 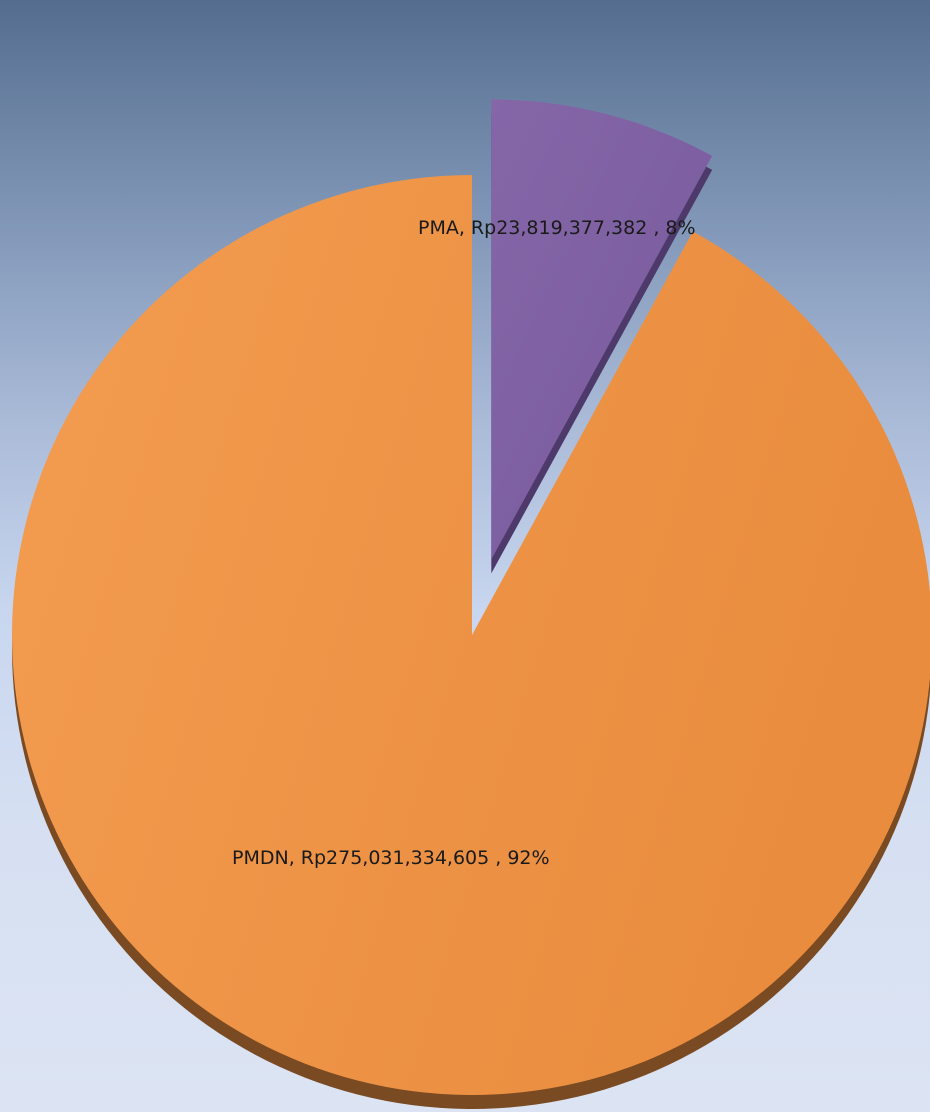 What do you see at coordinates (602, 329) in the screenshot?
I see `pie-slice-pma` at bounding box center [602, 329].